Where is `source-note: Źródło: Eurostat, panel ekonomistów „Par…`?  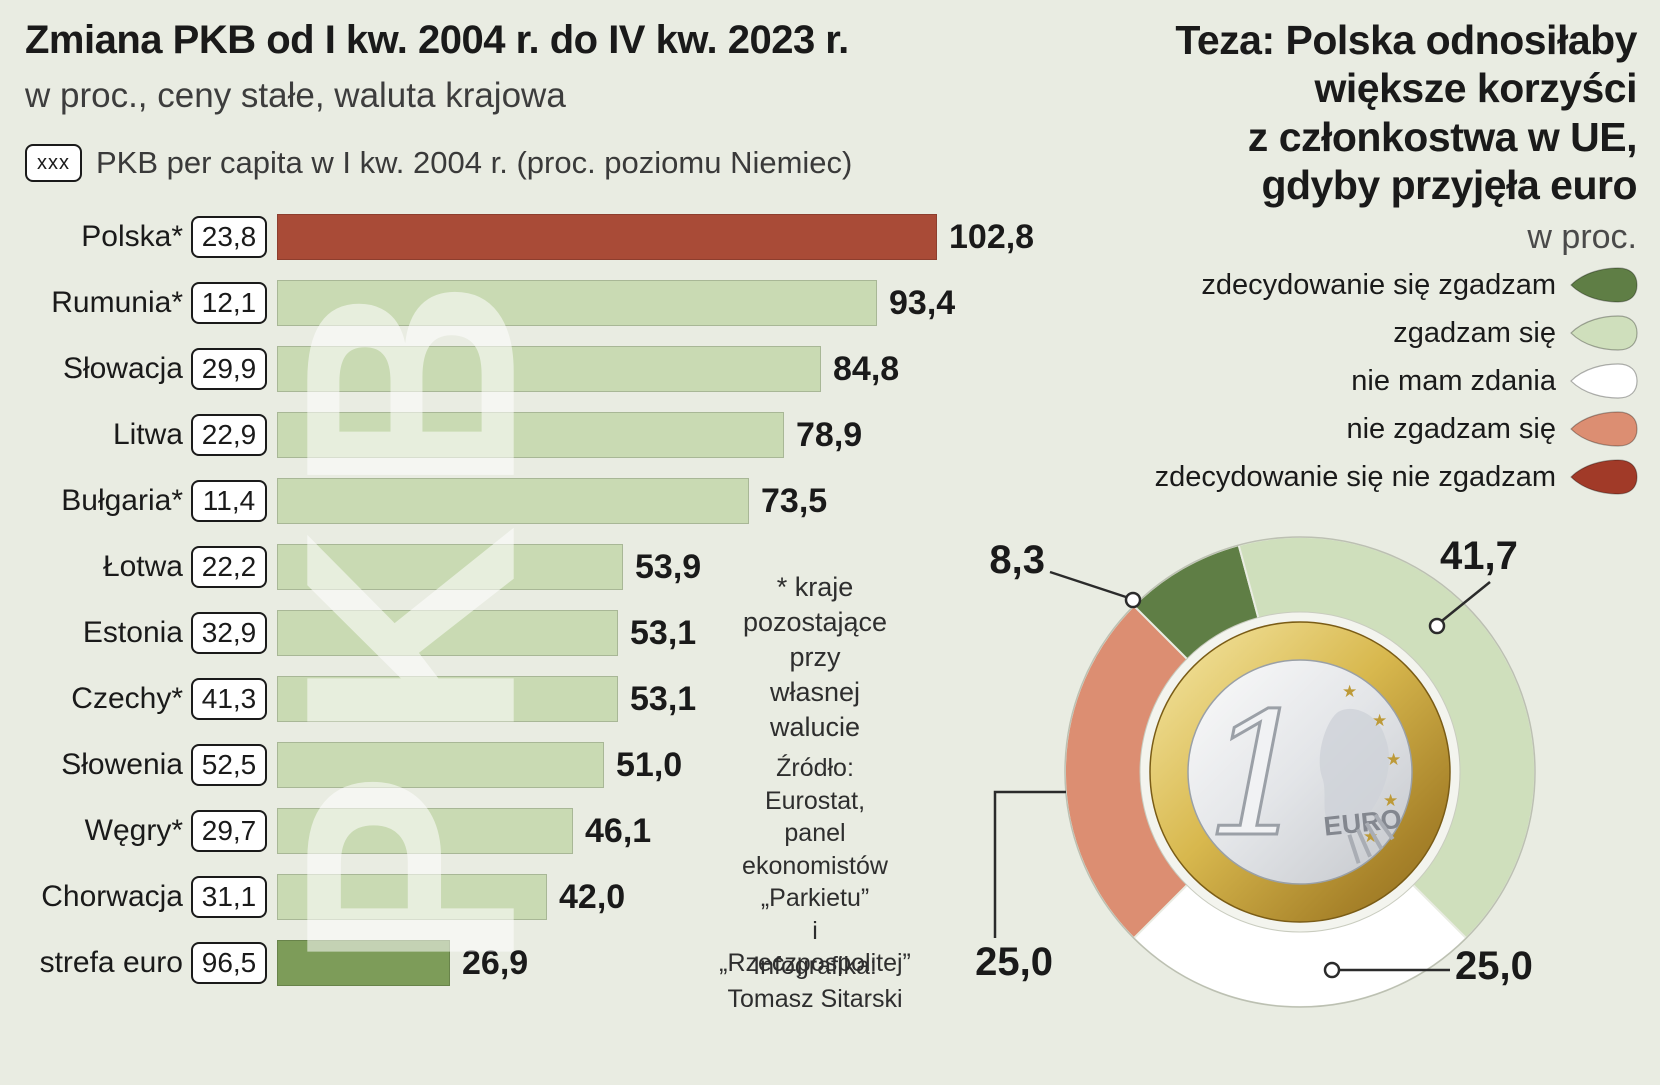
source-note: Źródło: Eurostat, panel ekonomistów „Par… is located at coordinates (815, 865).